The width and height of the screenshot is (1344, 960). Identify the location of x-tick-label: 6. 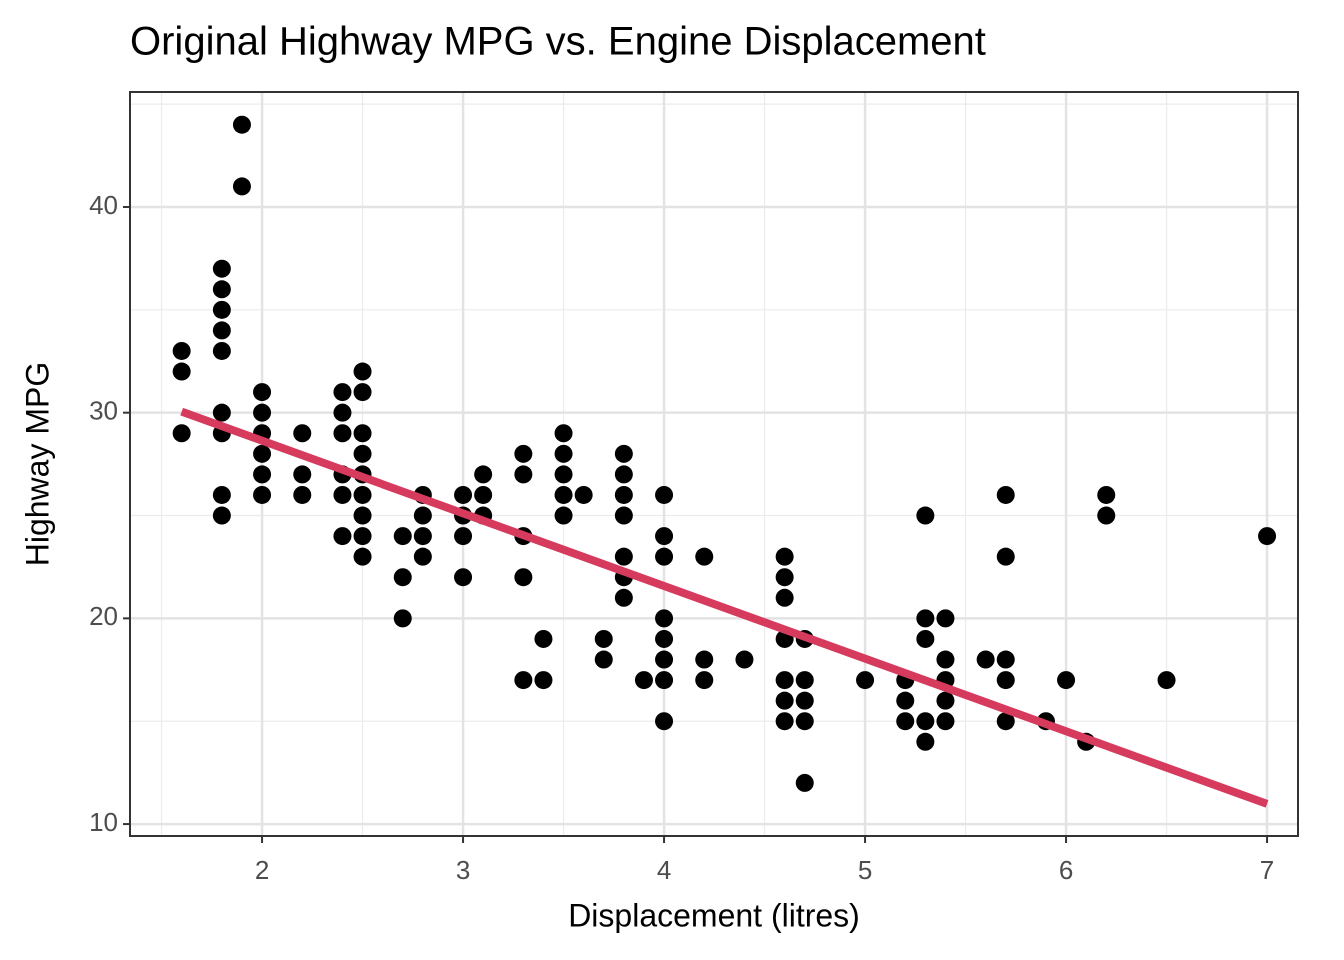
(1066, 870).